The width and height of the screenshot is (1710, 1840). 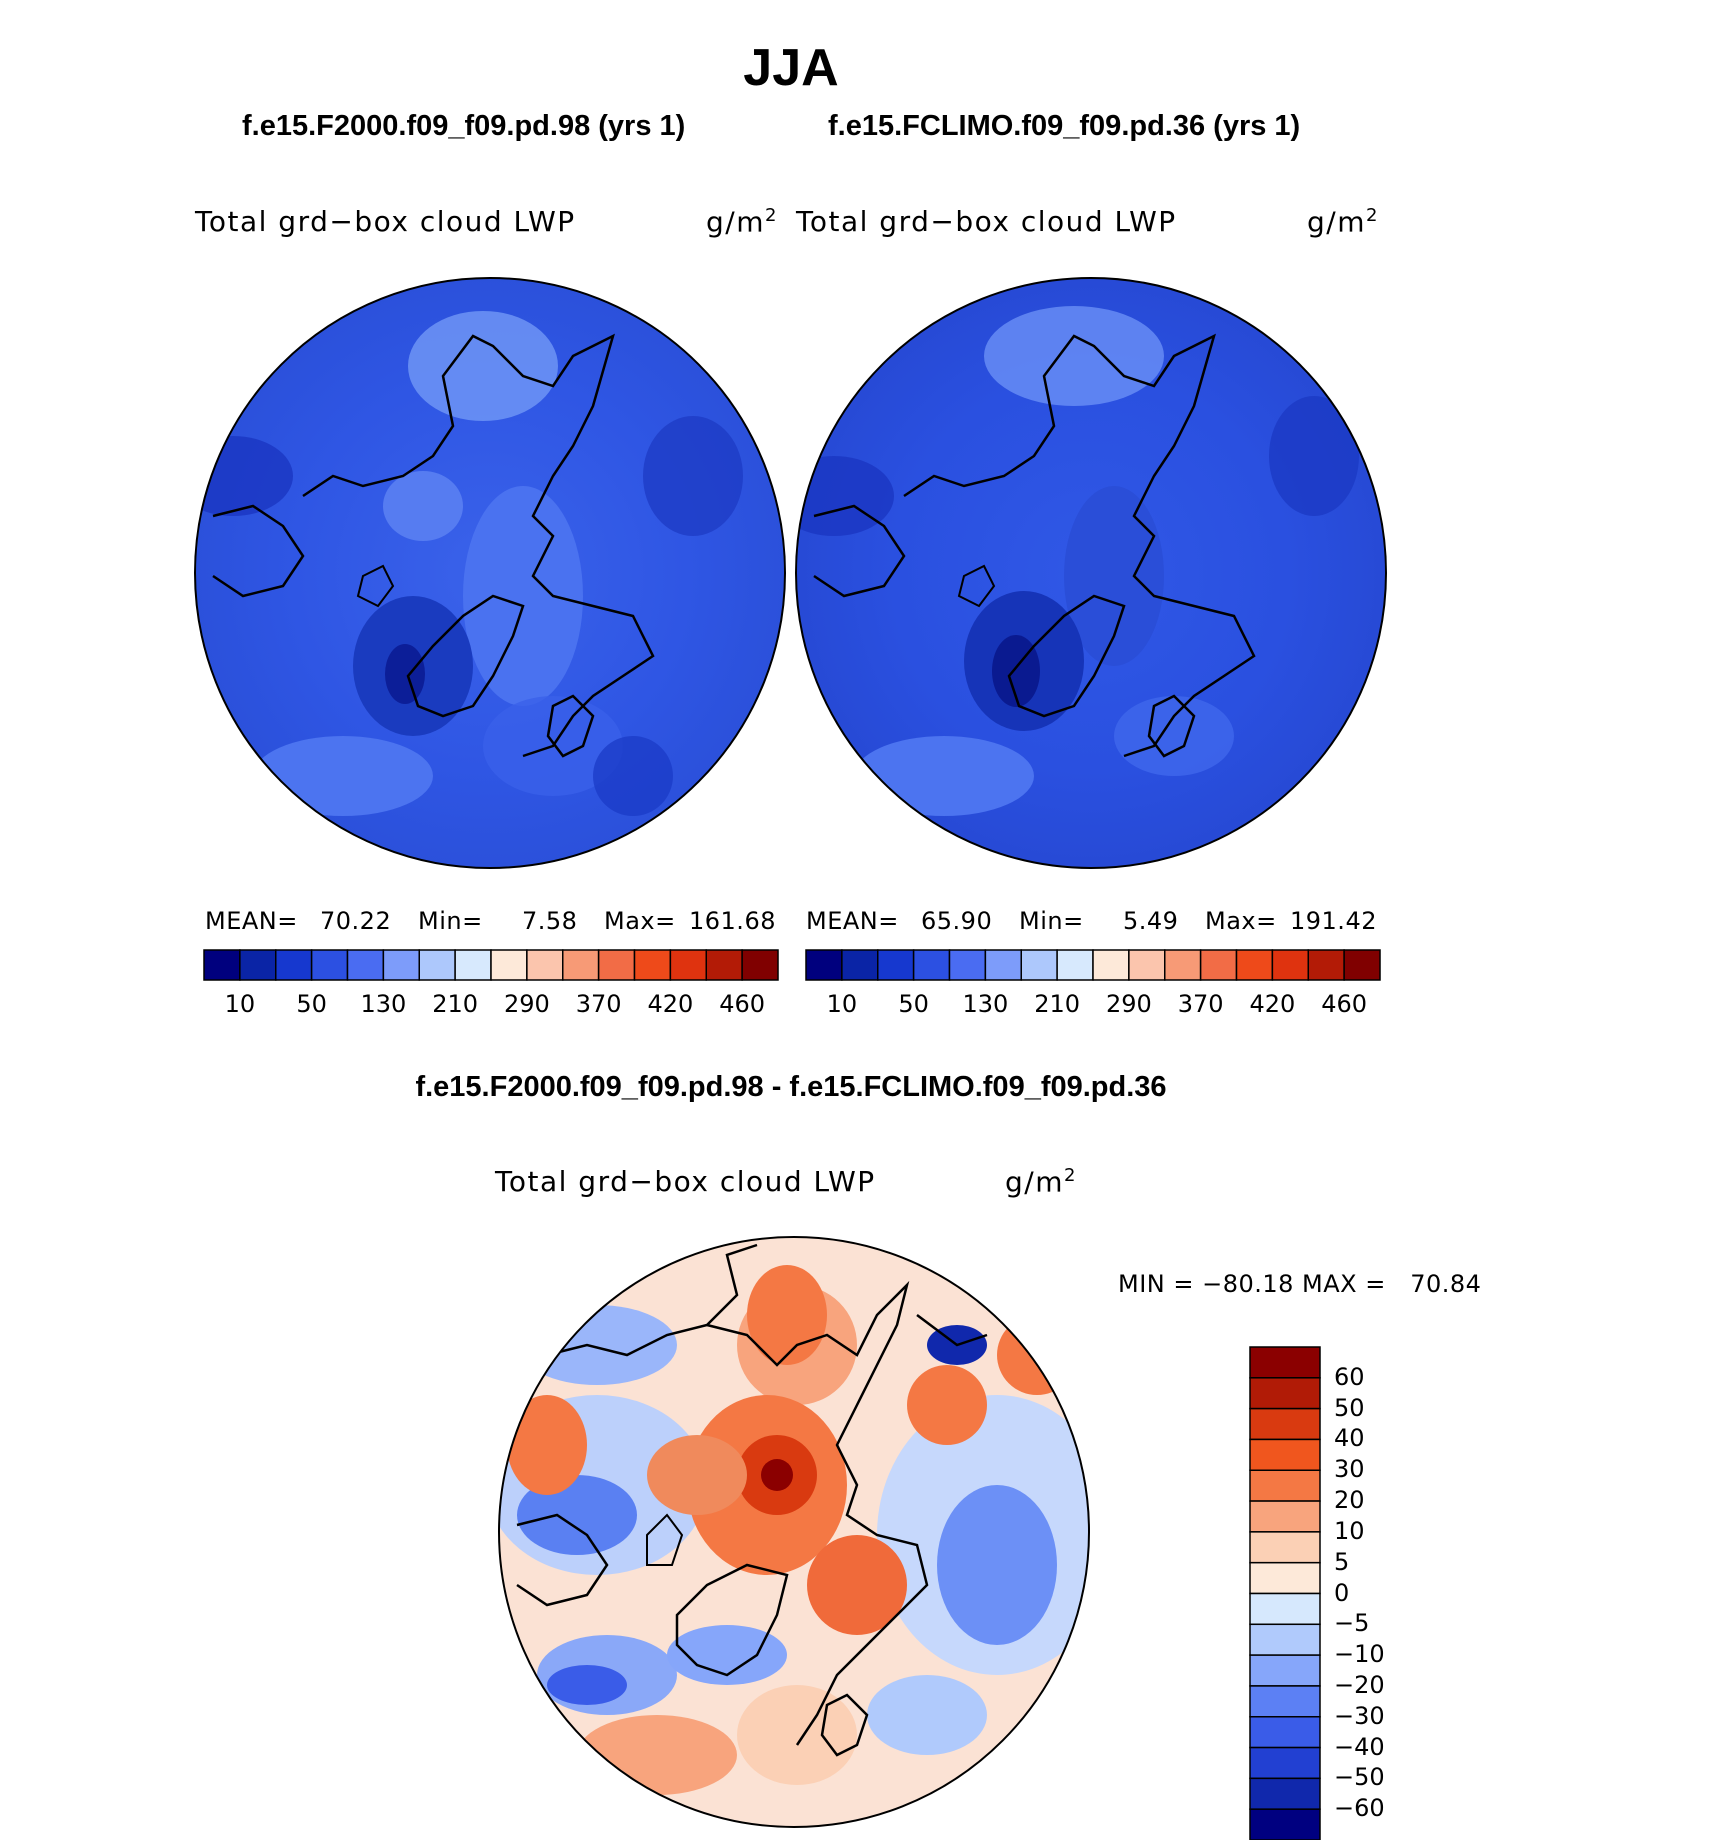 I want to click on panel2-colorbar, so click(x=1093, y=965).